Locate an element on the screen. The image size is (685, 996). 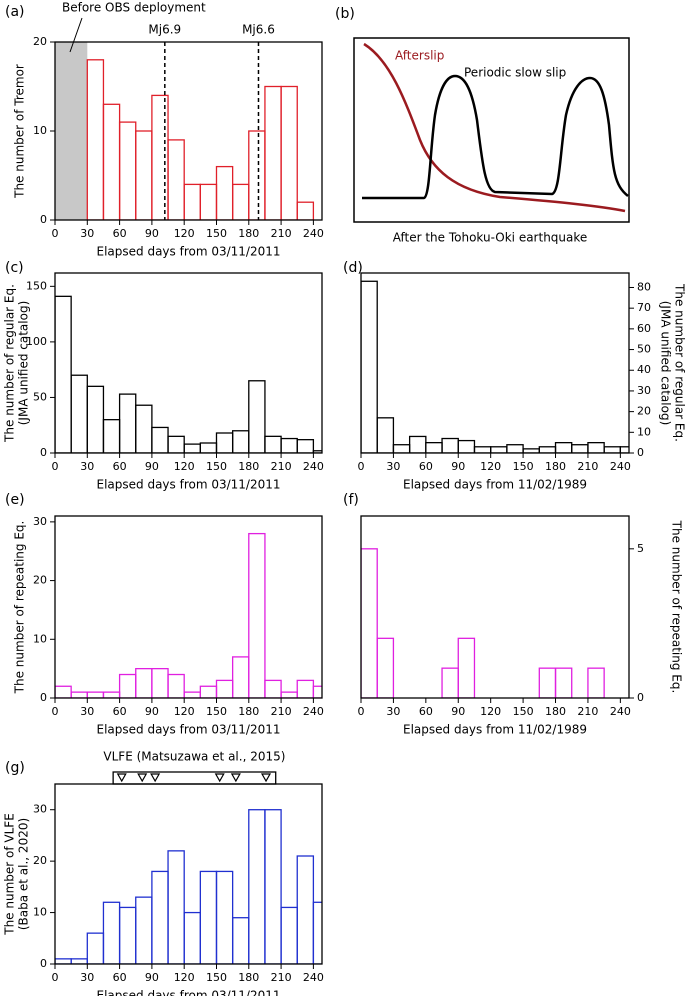
y-axis-label: The number of VLFE is located at coordinates (10, 874).